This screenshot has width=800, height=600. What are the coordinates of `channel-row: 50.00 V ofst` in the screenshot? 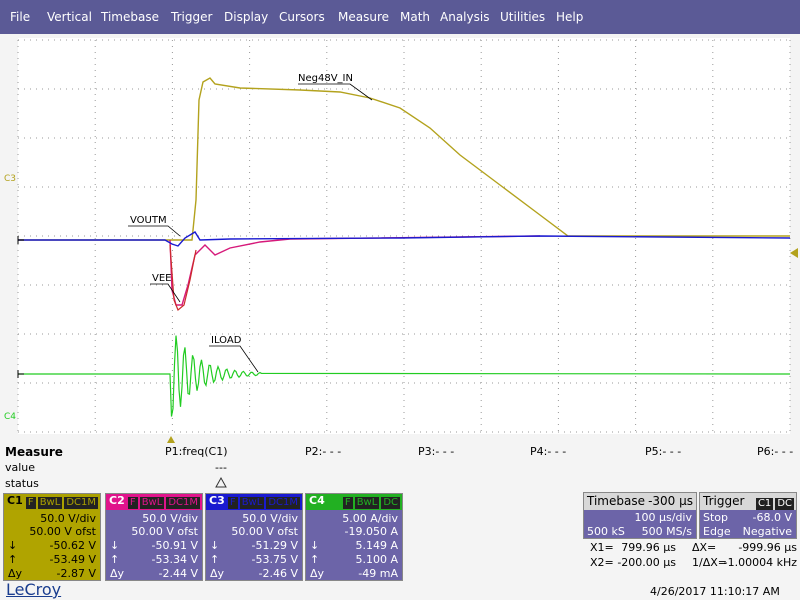 It's located at (254, 532).